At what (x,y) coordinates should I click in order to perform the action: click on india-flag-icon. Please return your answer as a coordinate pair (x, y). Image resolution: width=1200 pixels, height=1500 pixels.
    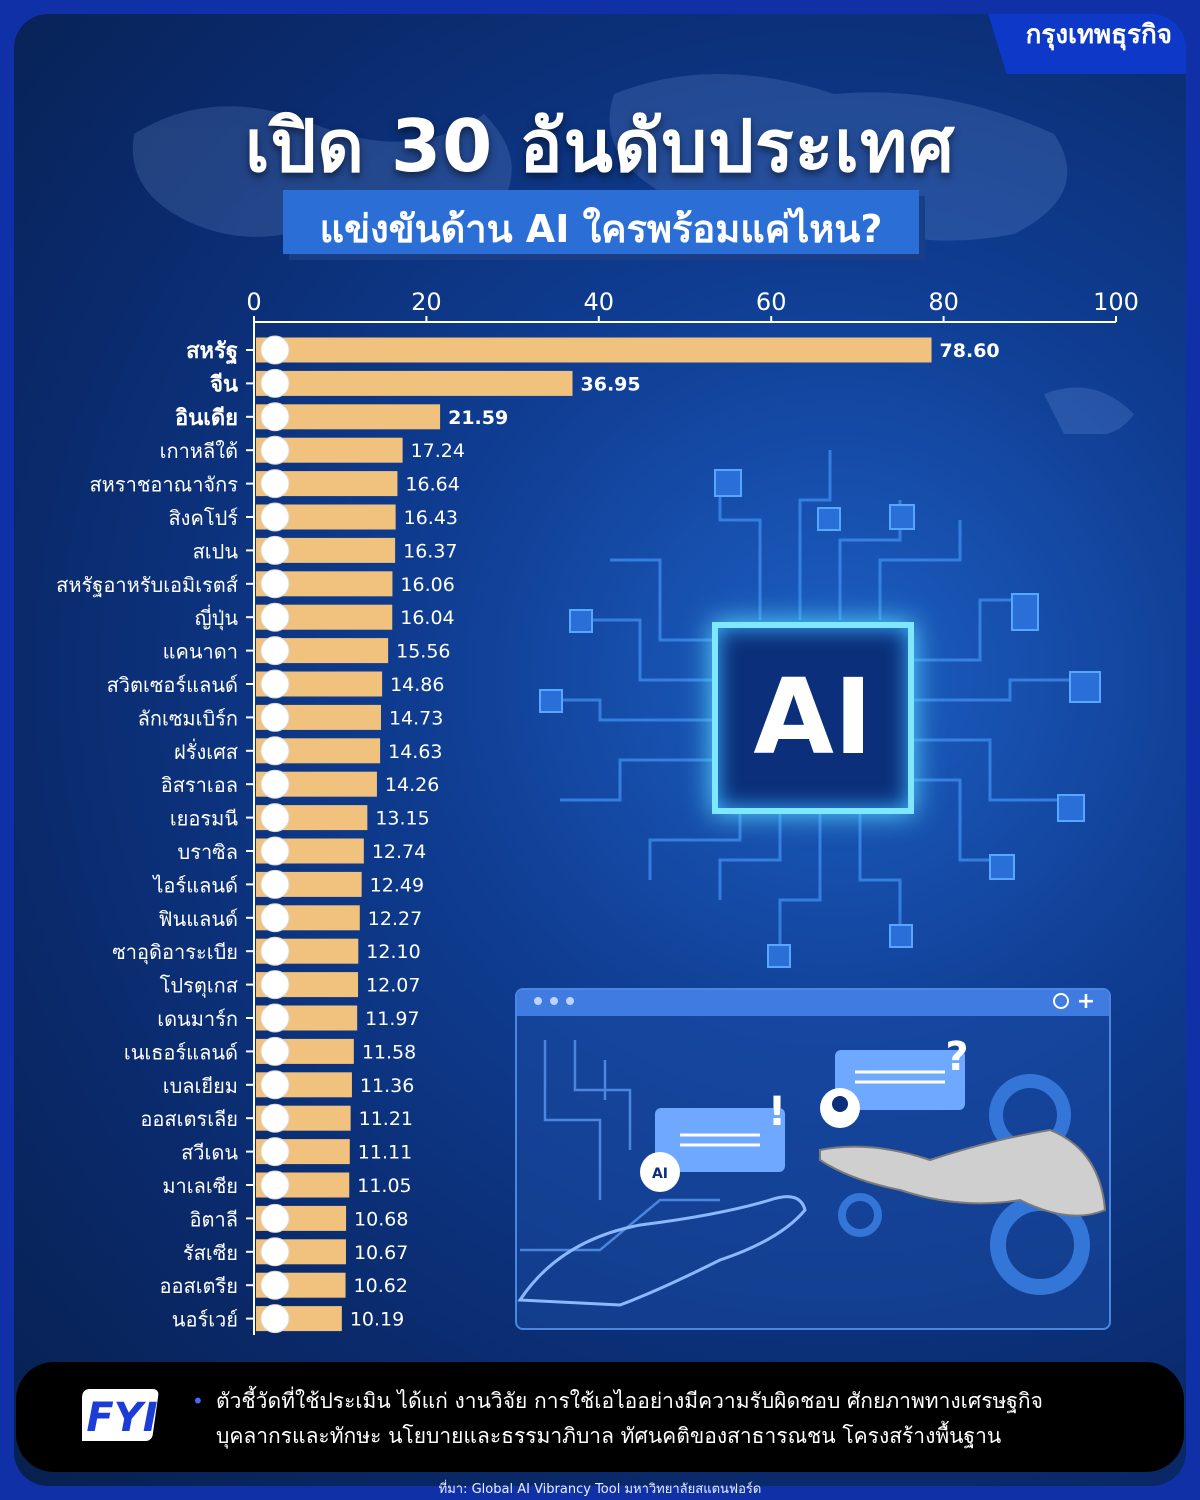
    Looking at the image, I should click on (275, 417).